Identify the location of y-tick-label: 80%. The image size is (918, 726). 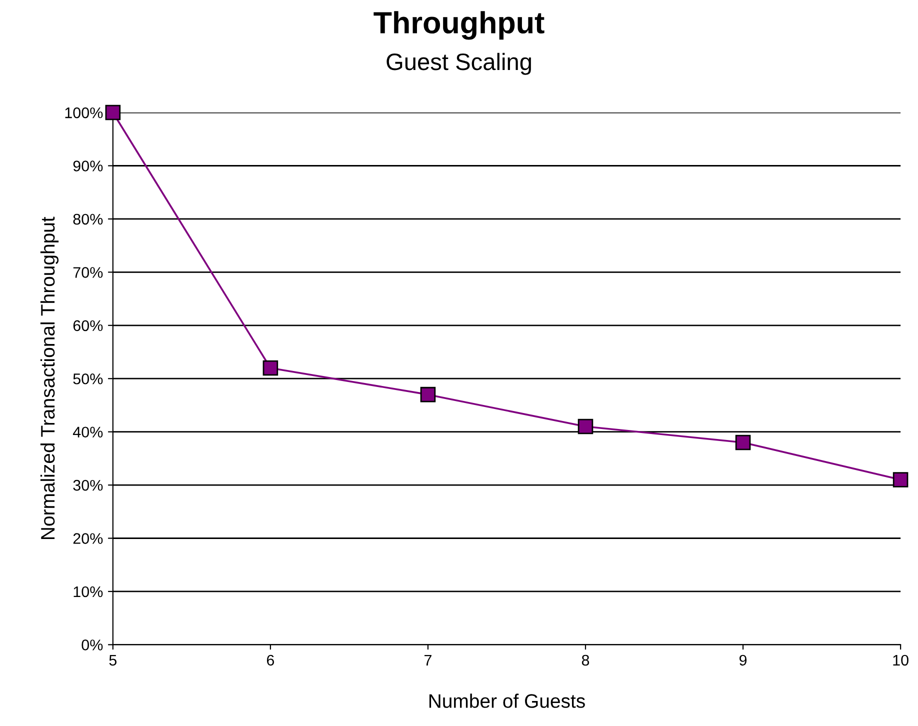
(88, 219).